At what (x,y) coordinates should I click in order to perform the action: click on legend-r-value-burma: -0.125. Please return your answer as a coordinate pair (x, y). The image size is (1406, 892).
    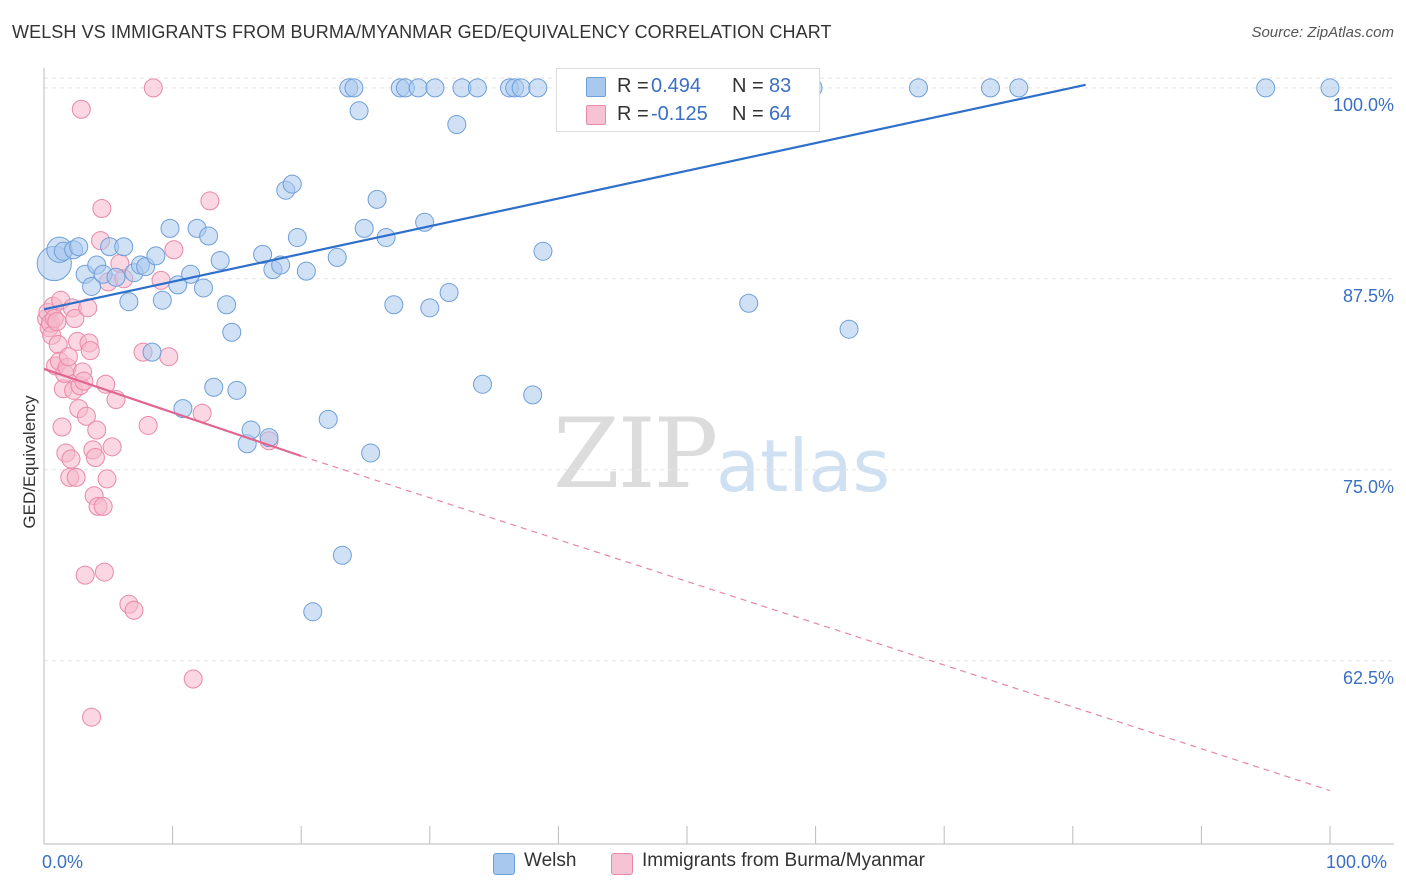
    Looking at the image, I should click on (679, 114).